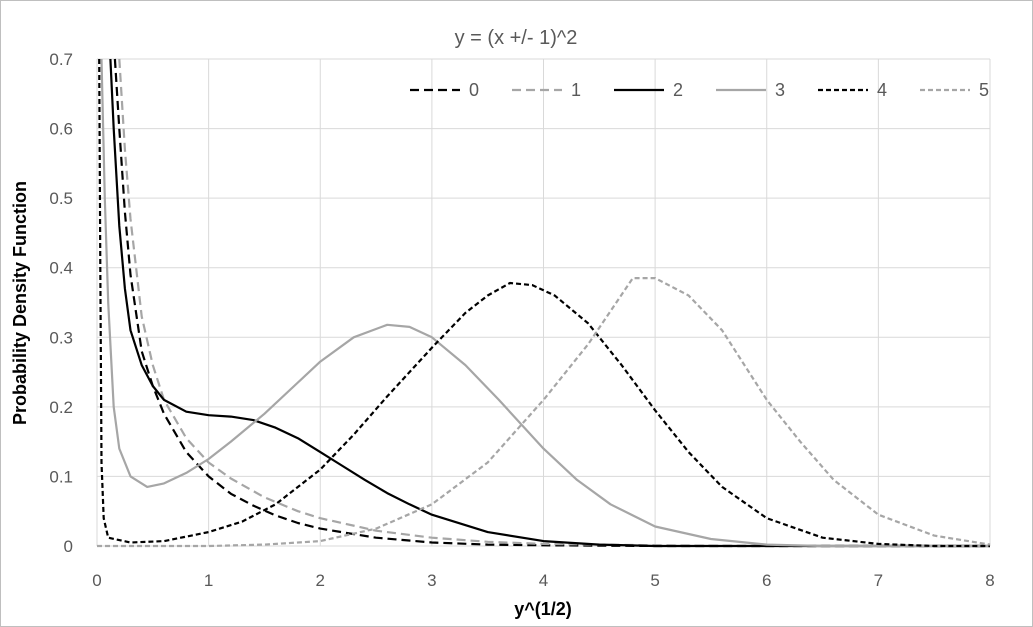 This screenshot has width=1033, height=627. I want to click on legend: 0 1 2 3 4 5, so click(699, 90).